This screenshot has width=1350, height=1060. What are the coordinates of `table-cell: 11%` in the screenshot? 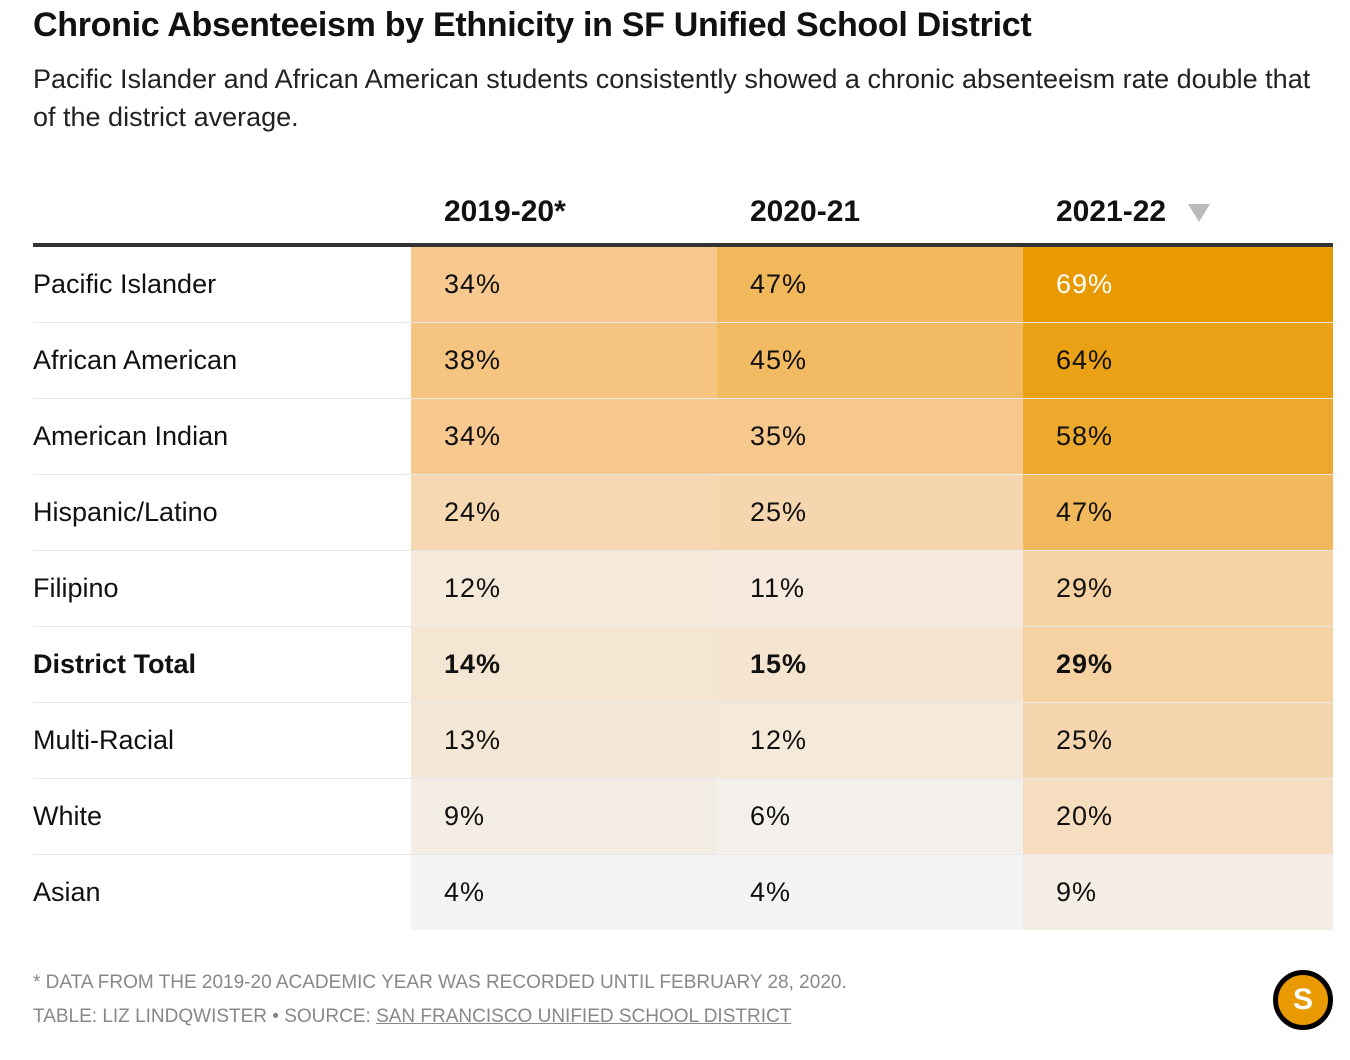 It's located at (870, 588).